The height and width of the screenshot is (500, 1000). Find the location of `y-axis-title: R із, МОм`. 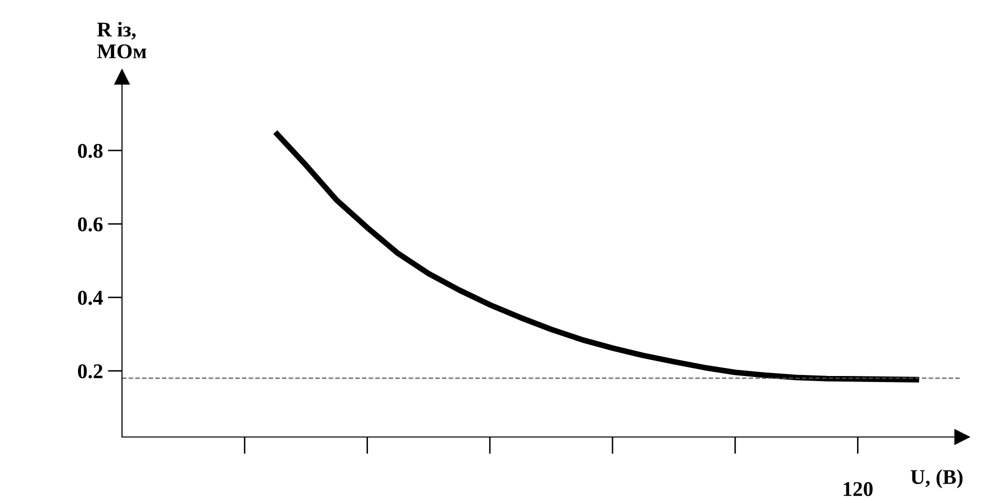

y-axis-title: R із, МОм is located at coordinates (121, 40).